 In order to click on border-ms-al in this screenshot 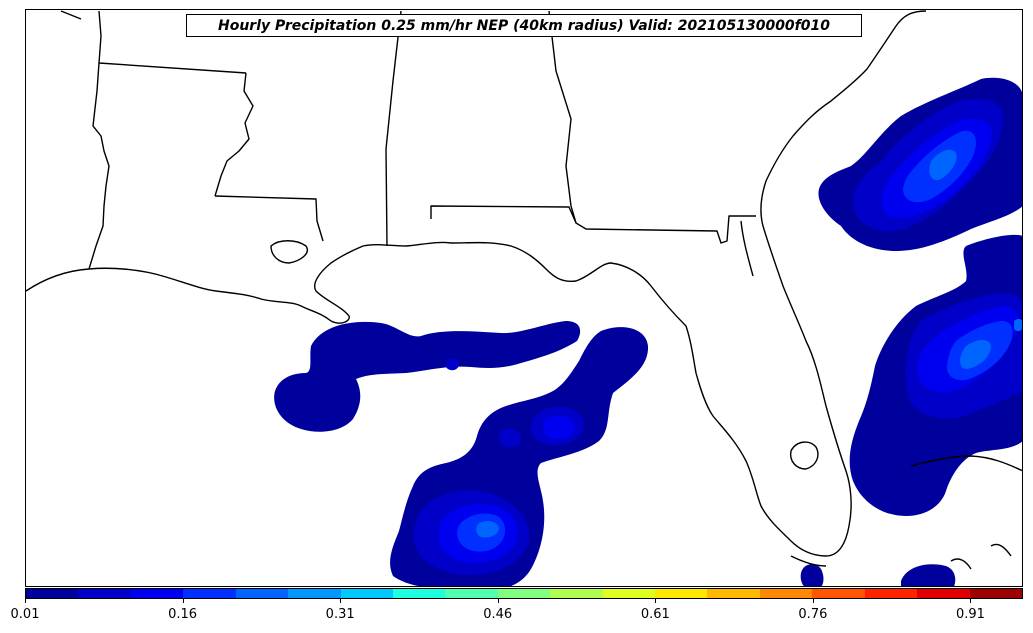, I will do `click(393, 128)`.